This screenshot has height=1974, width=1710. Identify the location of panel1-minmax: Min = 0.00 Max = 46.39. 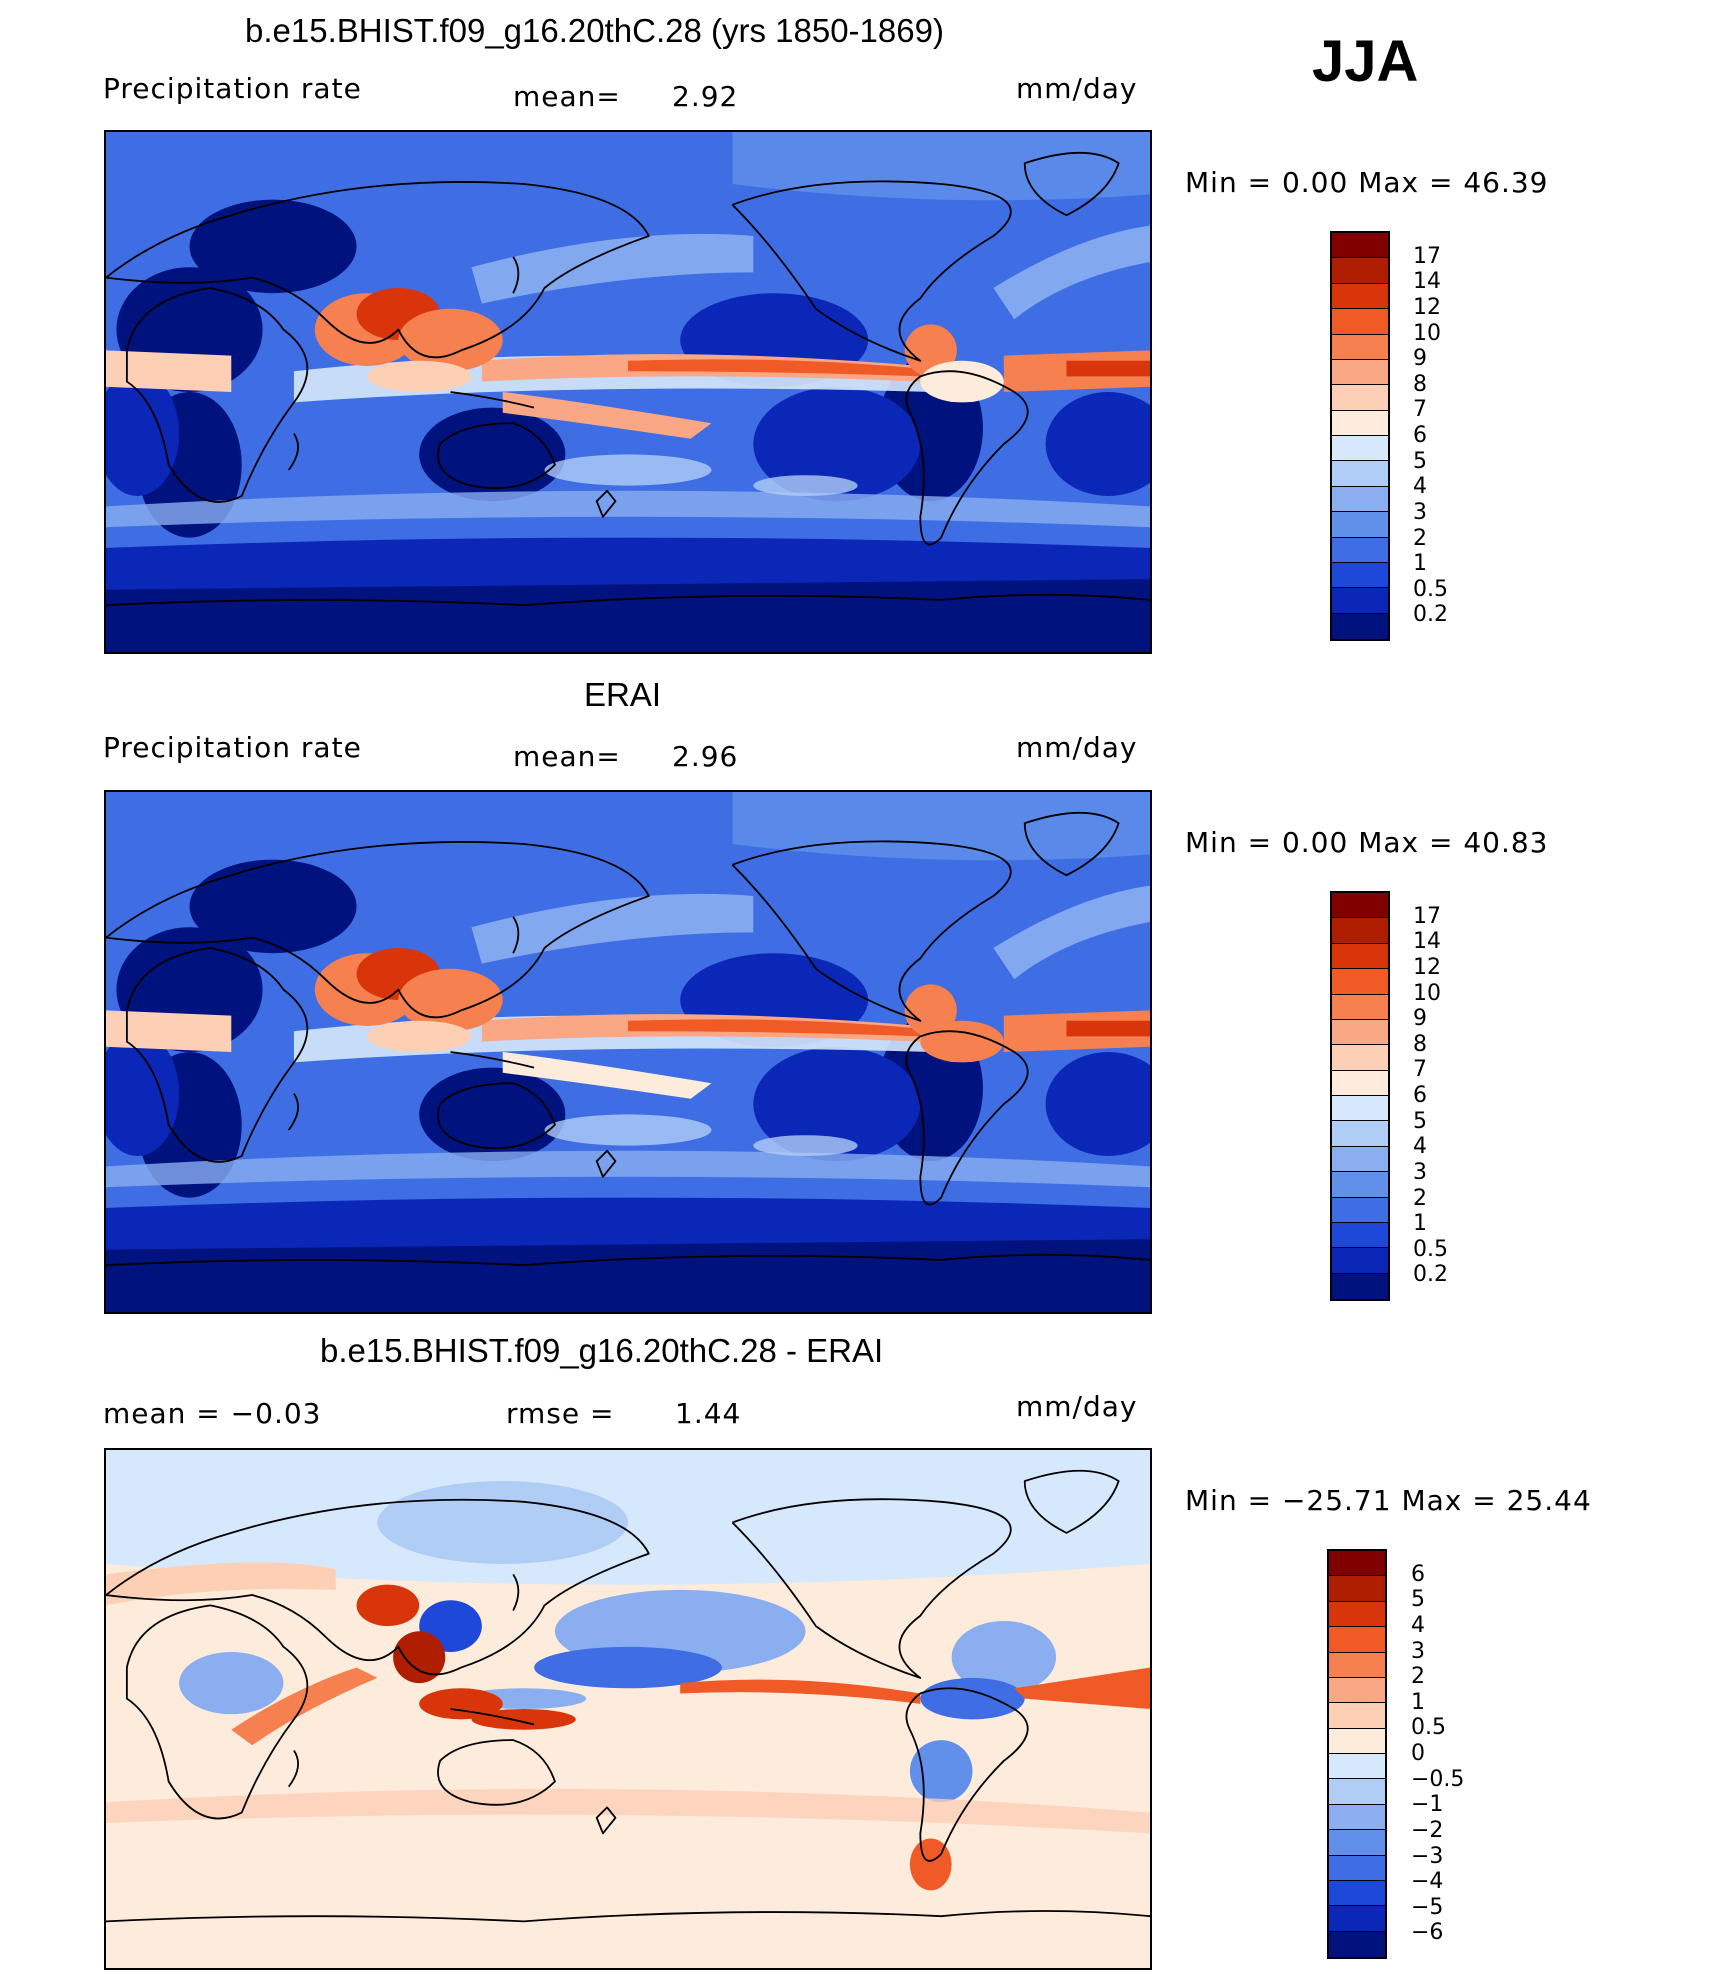
(1367, 182).